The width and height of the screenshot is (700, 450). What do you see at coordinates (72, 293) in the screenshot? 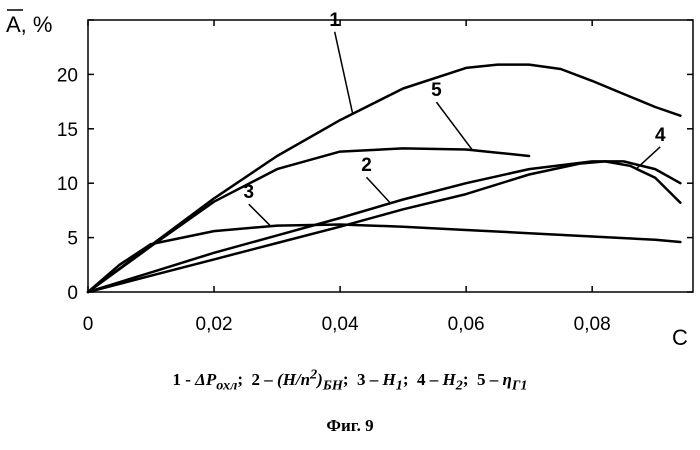
I see `y-tick-label: 0` at bounding box center [72, 293].